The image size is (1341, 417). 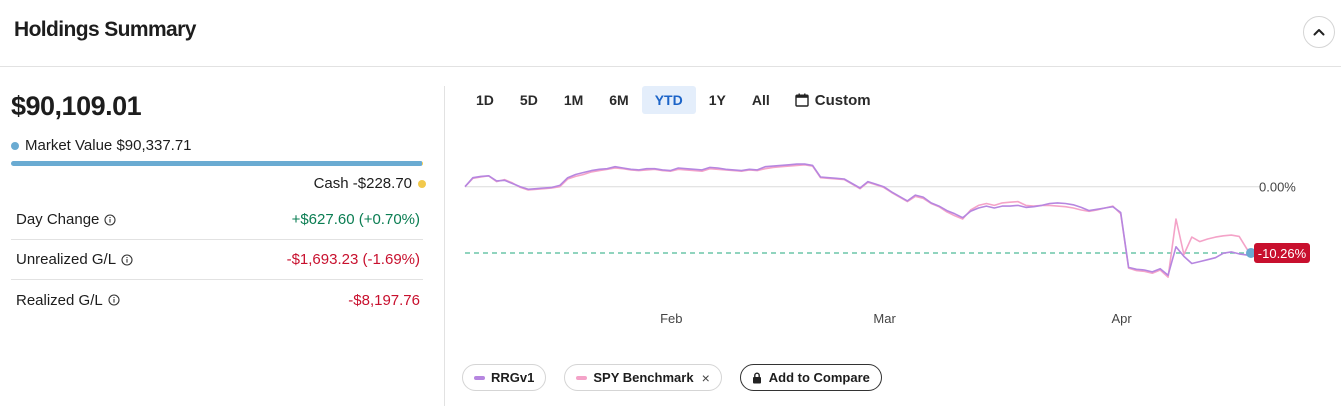 I want to click on market-value-label: Market Value, so click(x=69, y=145).